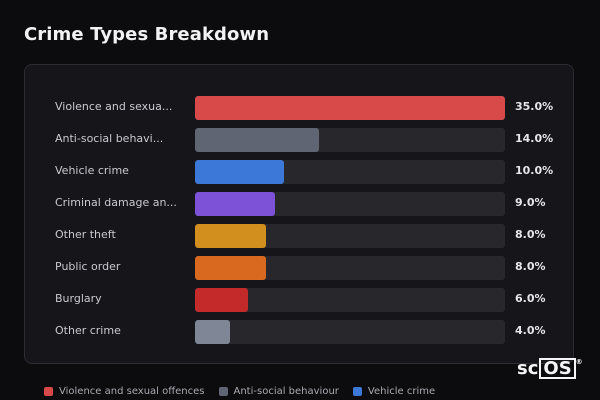 The image size is (600, 400). What do you see at coordinates (85, 234) in the screenshot?
I see `category-label: Other theft` at bounding box center [85, 234].